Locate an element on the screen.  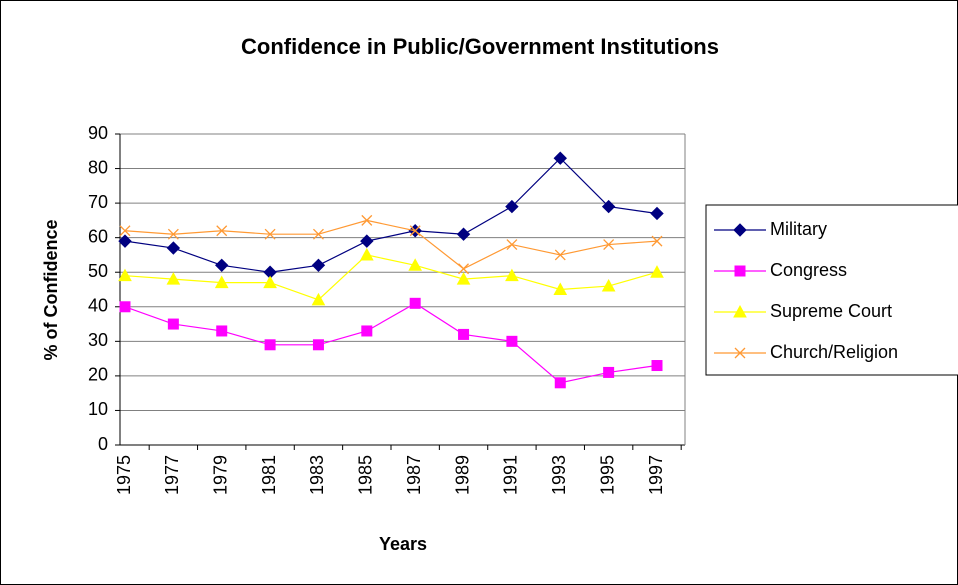
legend is located at coordinates (831, 290).